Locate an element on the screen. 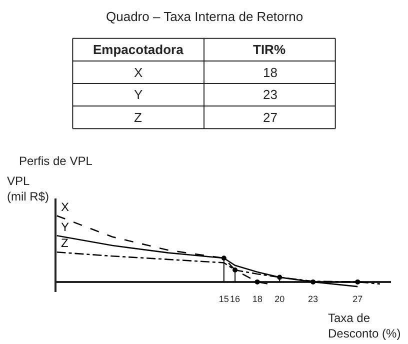 This screenshot has width=408, height=344. series-label: Z is located at coordinates (64, 243).